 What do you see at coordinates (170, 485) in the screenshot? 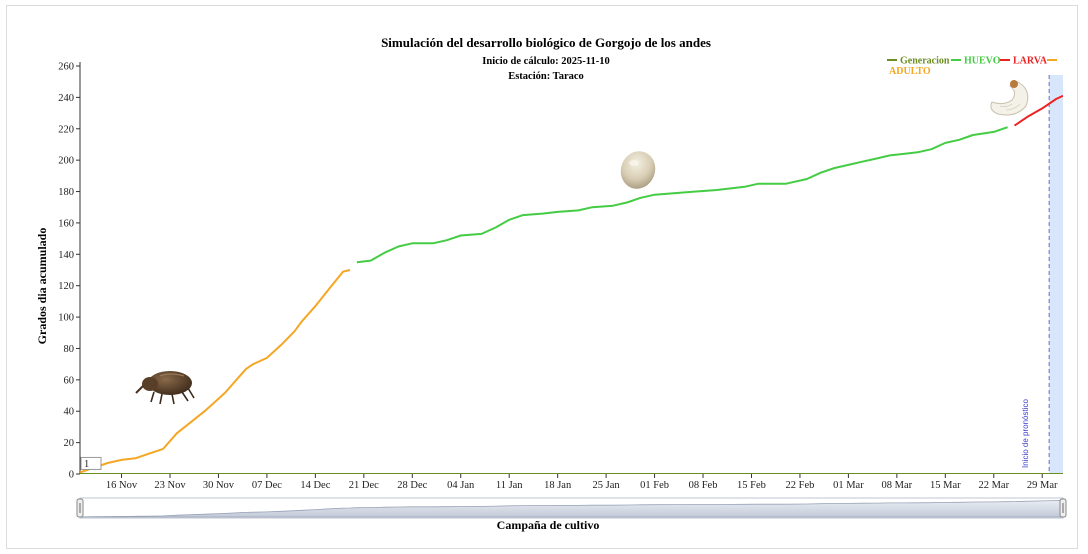
I see `x-tick-label: 23 Nov` at bounding box center [170, 485].